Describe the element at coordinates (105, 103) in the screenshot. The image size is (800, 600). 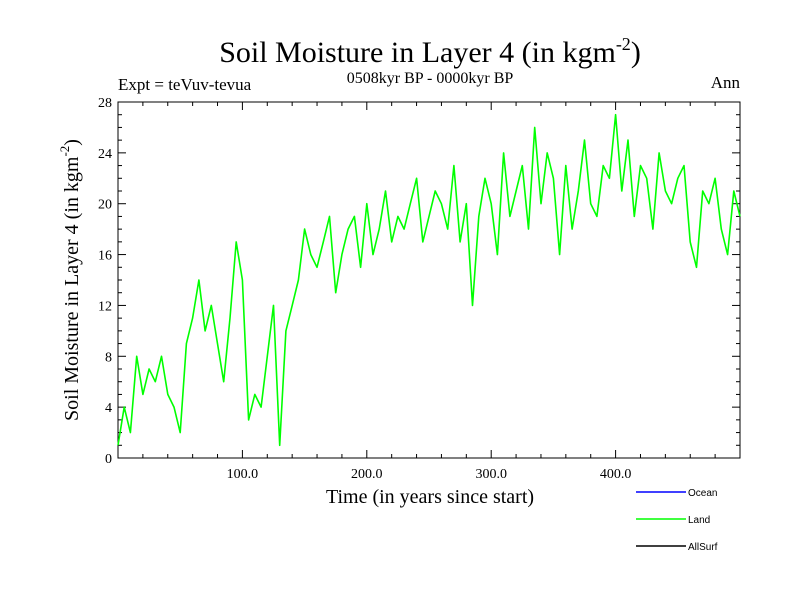
I see `y-tick-label: 28` at that location.